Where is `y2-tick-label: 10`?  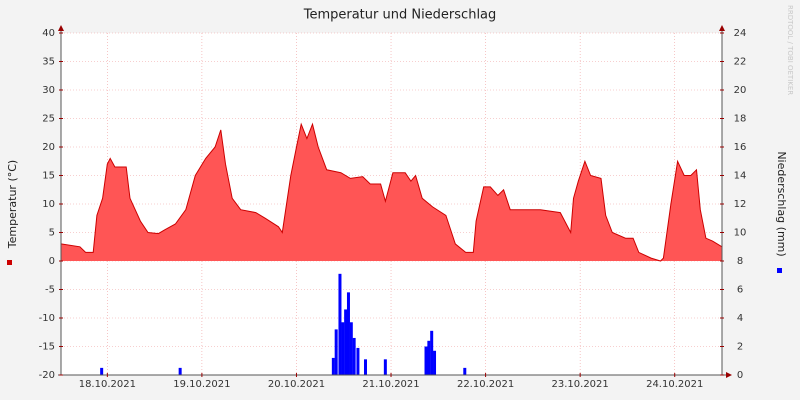 y2-tick-label: 10 is located at coordinates (740, 233).